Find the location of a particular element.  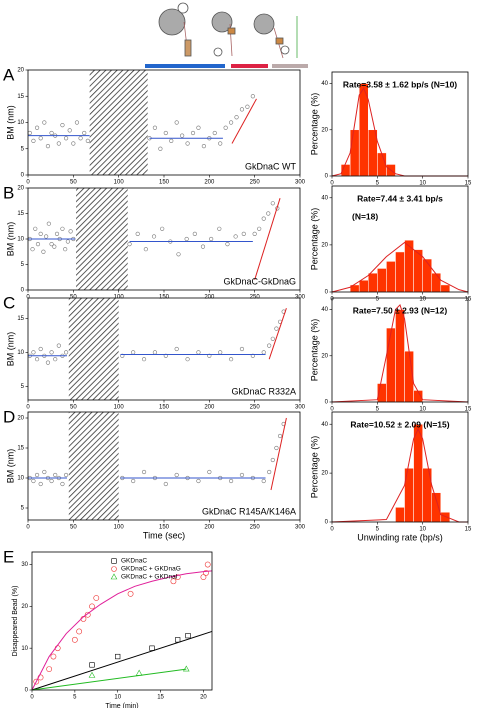

rate-annotation: Rate=10.52 ± 2.09 (N=15) is located at coordinates (399, 424).